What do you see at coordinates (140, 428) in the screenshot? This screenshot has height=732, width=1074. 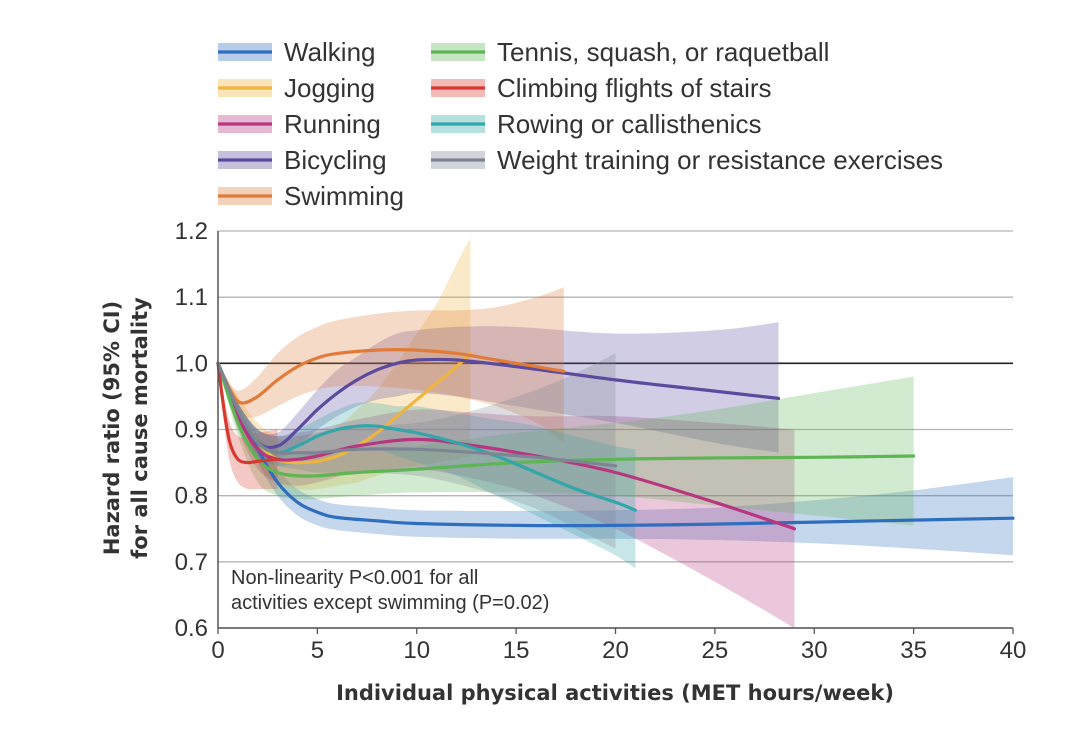 I see `y-axis-title-line2: for all cause mortality` at bounding box center [140, 428].